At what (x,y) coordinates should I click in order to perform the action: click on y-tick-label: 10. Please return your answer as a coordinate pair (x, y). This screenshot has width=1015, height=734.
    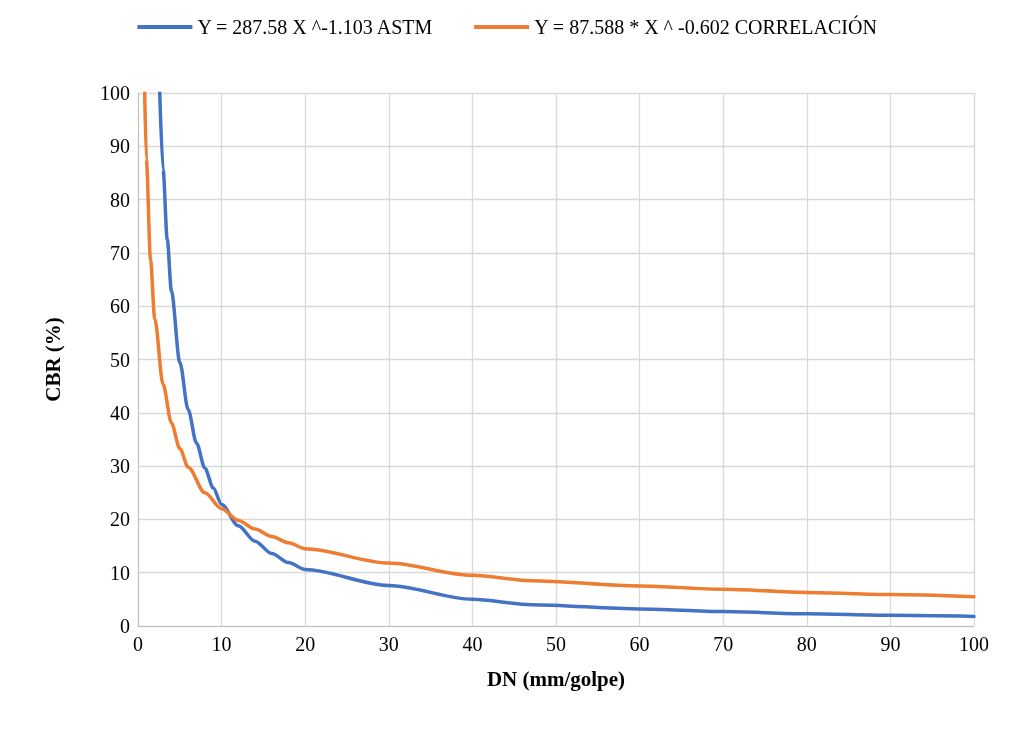
    Looking at the image, I should click on (120, 572).